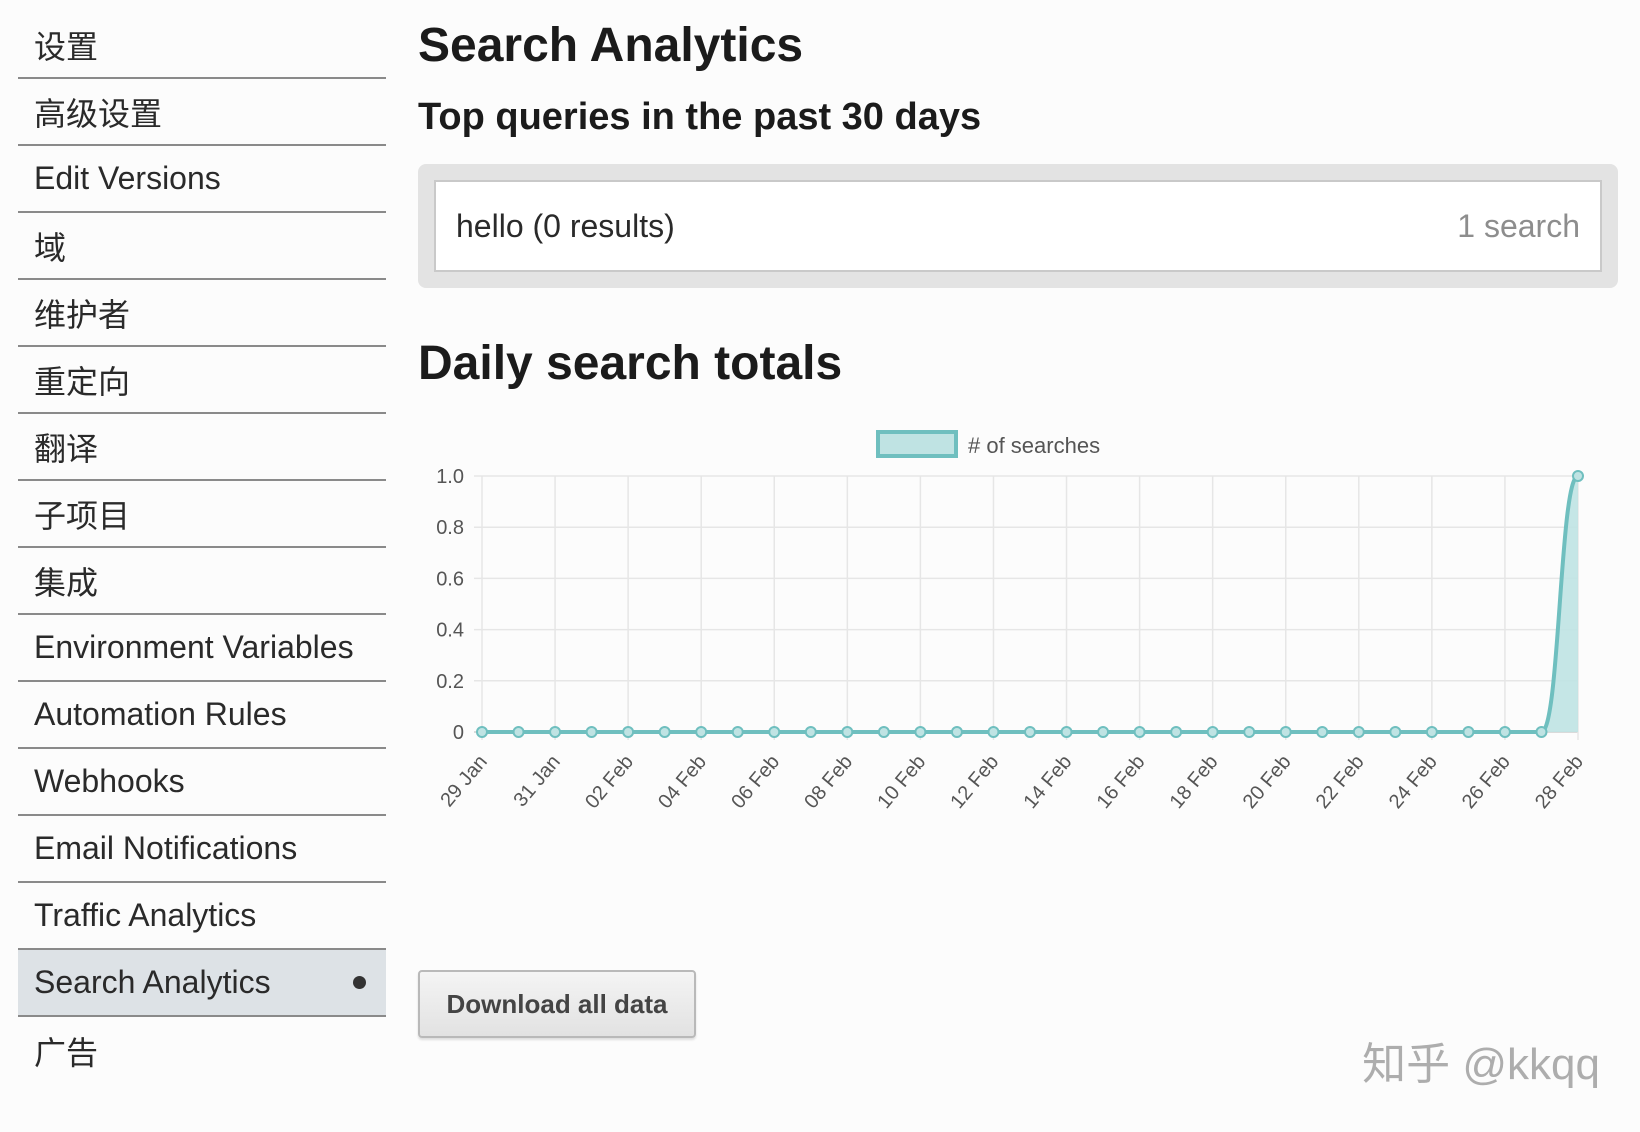 The image size is (1640, 1132). Describe the element at coordinates (359, 982) in the screenshot. I see `active-indicator-icon` at that location.